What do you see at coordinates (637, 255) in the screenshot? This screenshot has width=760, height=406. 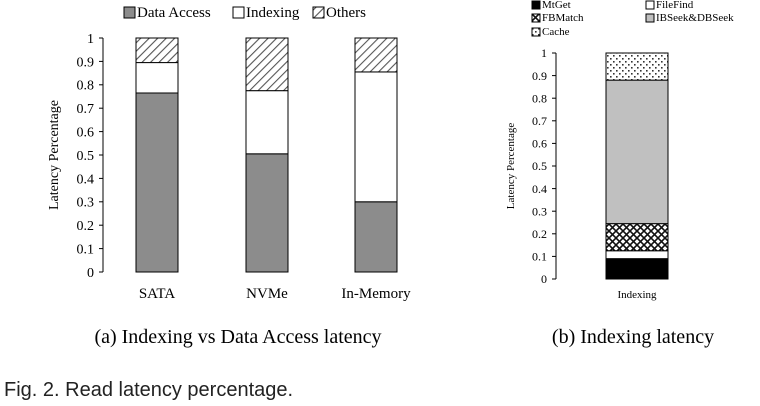 I see `chart-b-bar-indexing-filefind` at bounding box center [637, 255].